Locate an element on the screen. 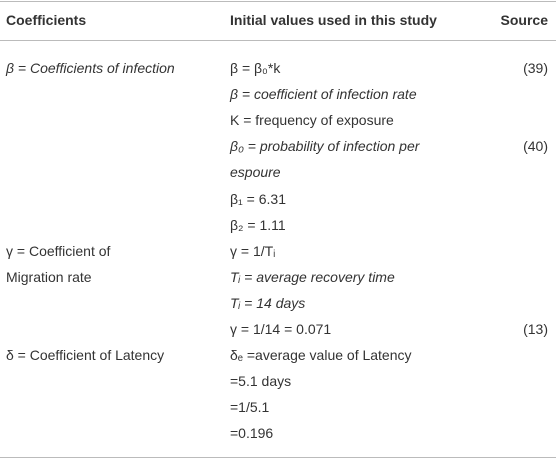 The image size is (556, 460). value-cell: β₂ = 1.11 is located at coordinates (258, 224).